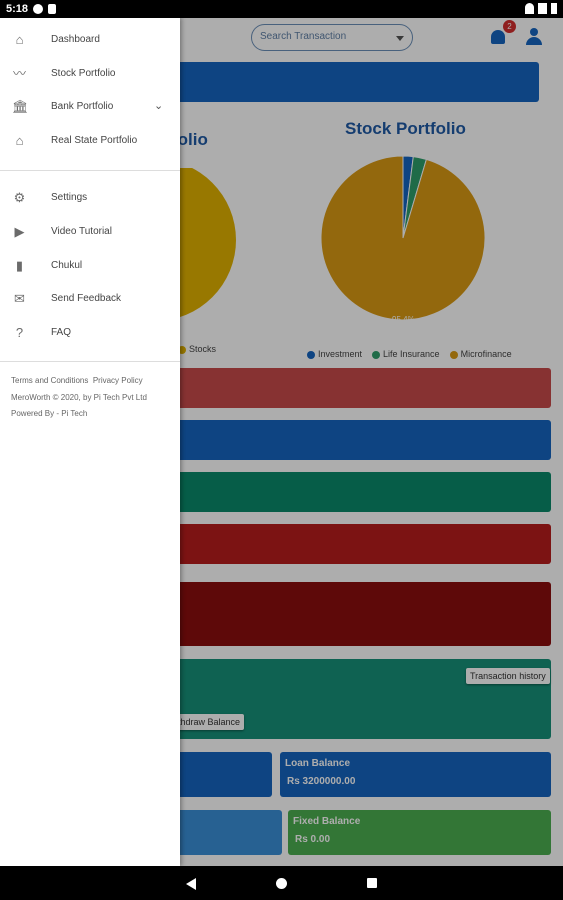 The height and width of the screenshot is (900, 563). Describe the element at coordinates (61, 332) in the screenshot. I see `drawer-label: FAQ` at that location.